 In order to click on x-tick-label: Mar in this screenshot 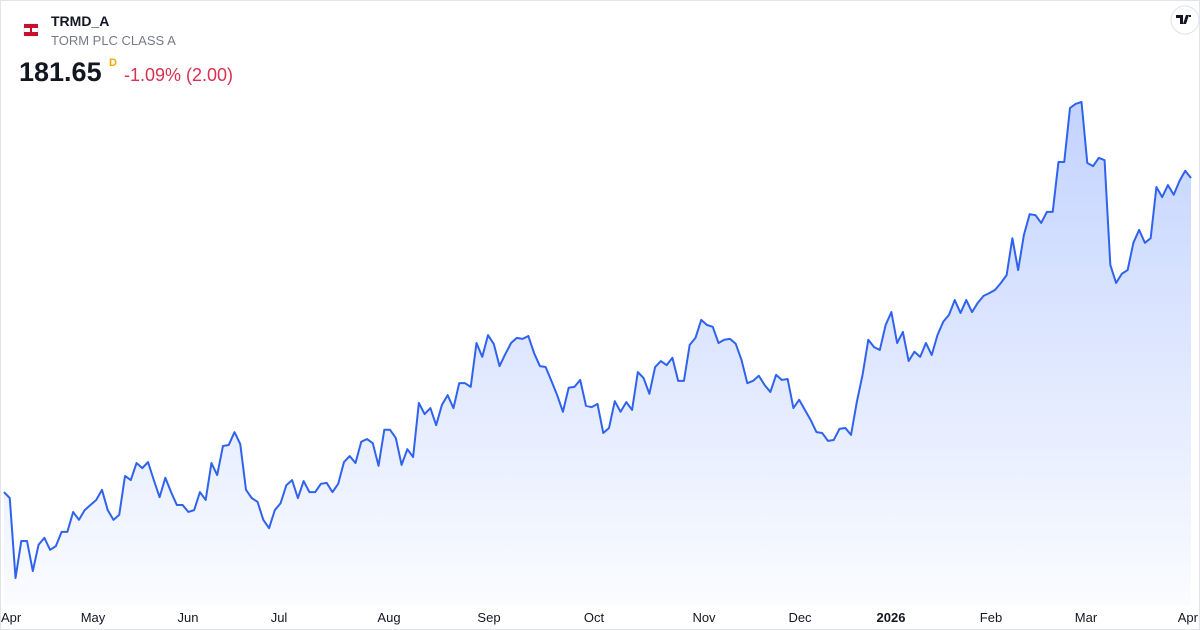, I will do `click(1086, 617)`.